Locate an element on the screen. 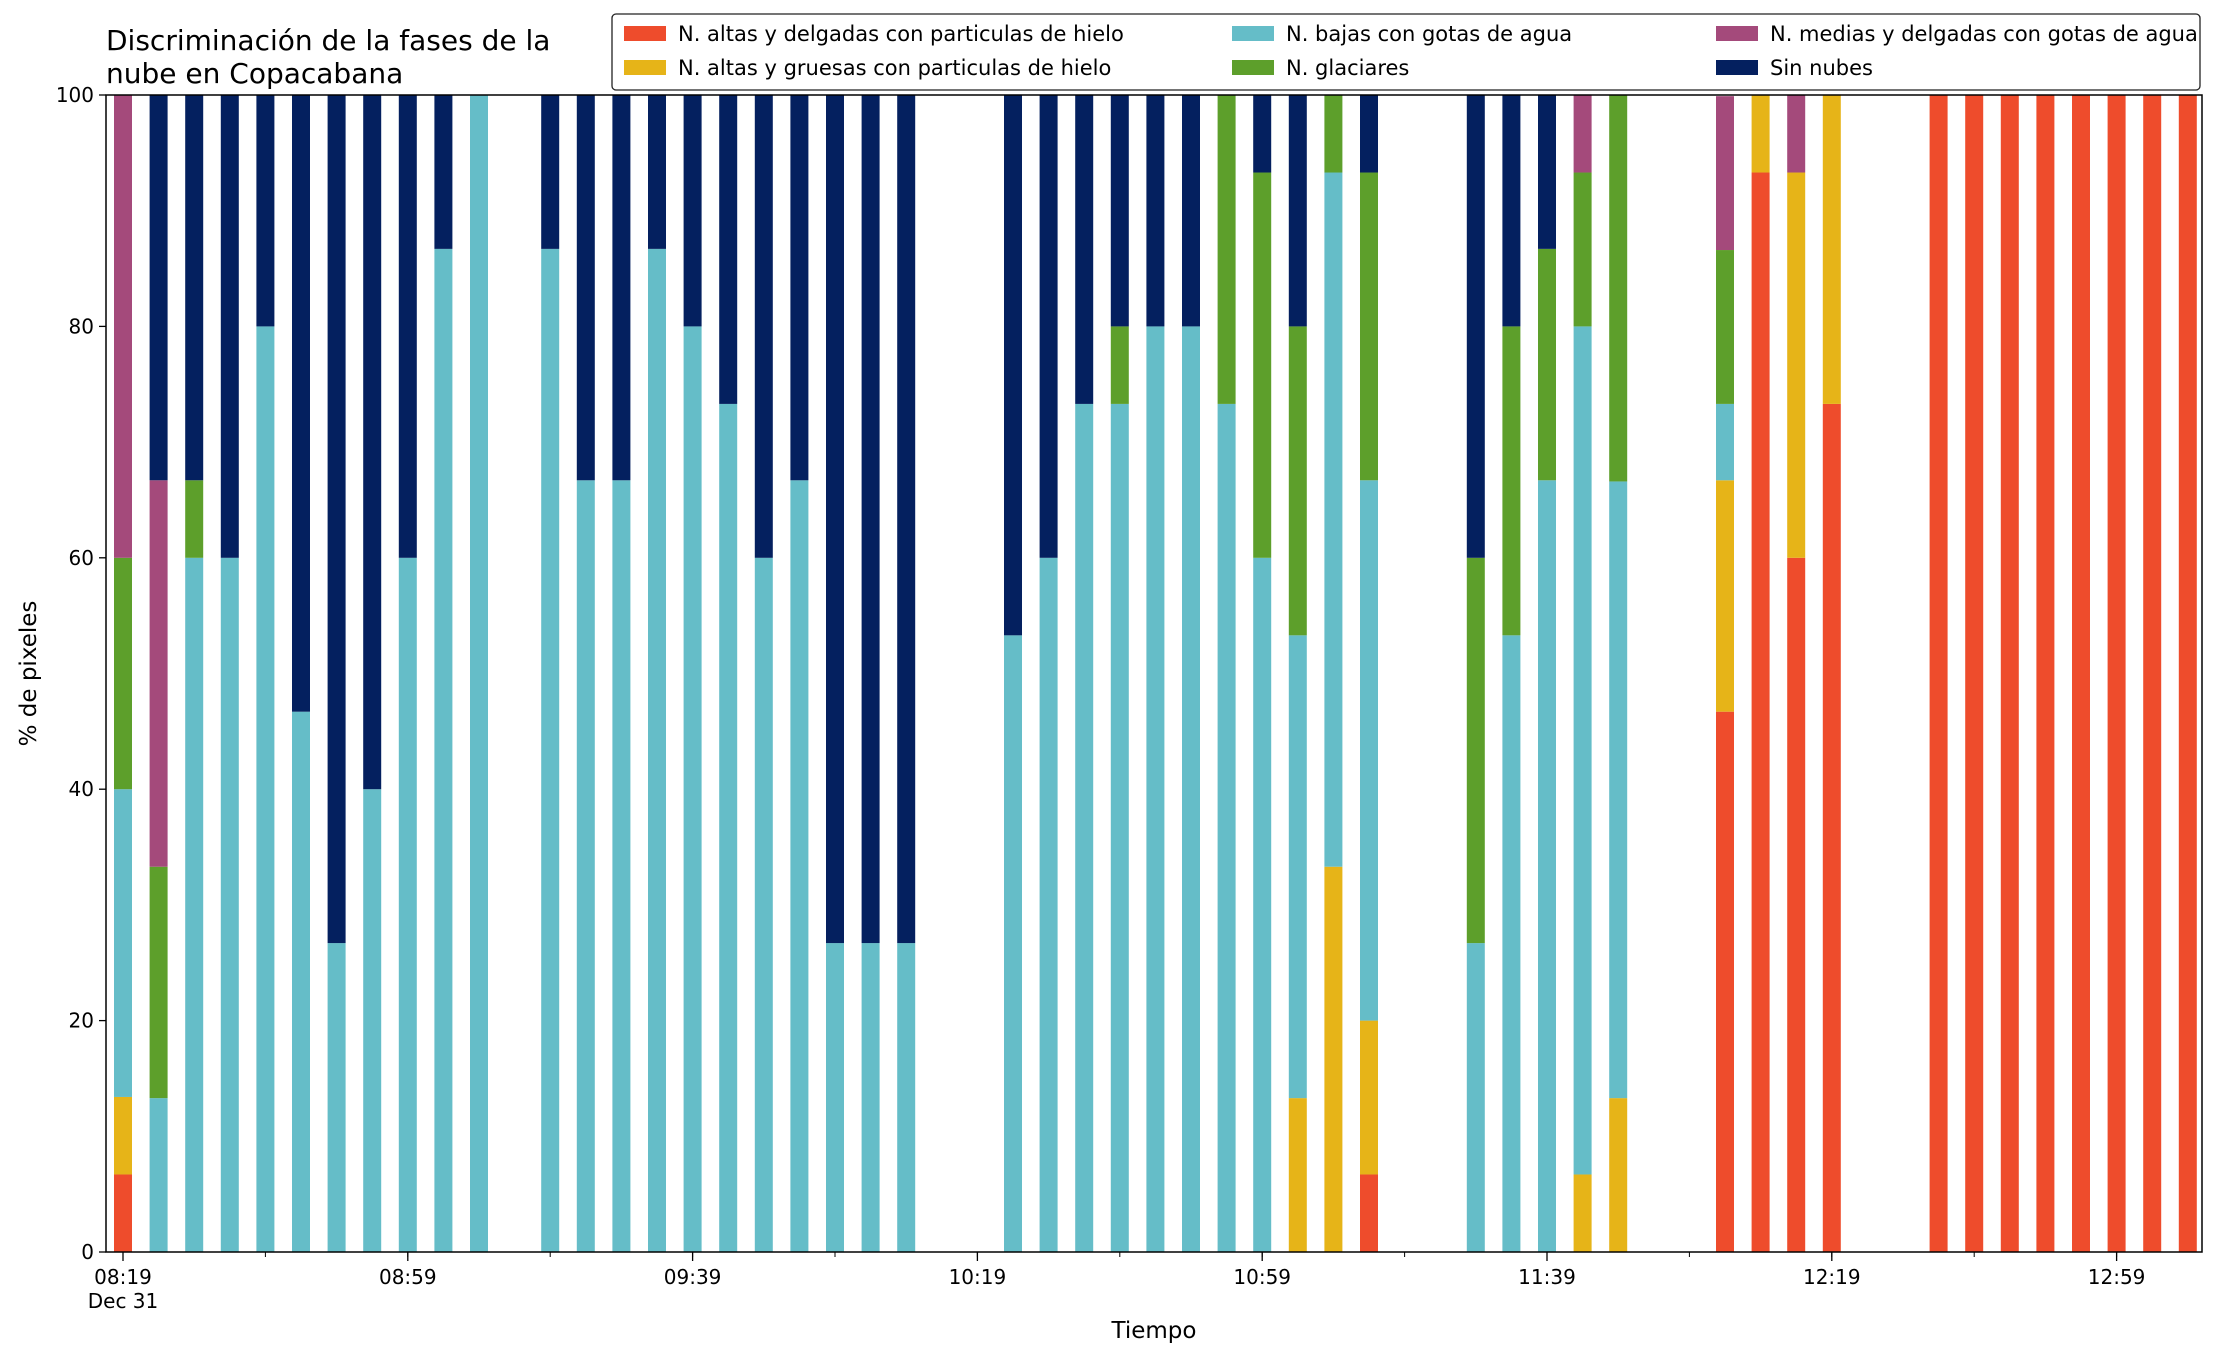 This screenshot has height=1355, width=2216. y-tick-label: 20 is located at coordinates (81, 1021).